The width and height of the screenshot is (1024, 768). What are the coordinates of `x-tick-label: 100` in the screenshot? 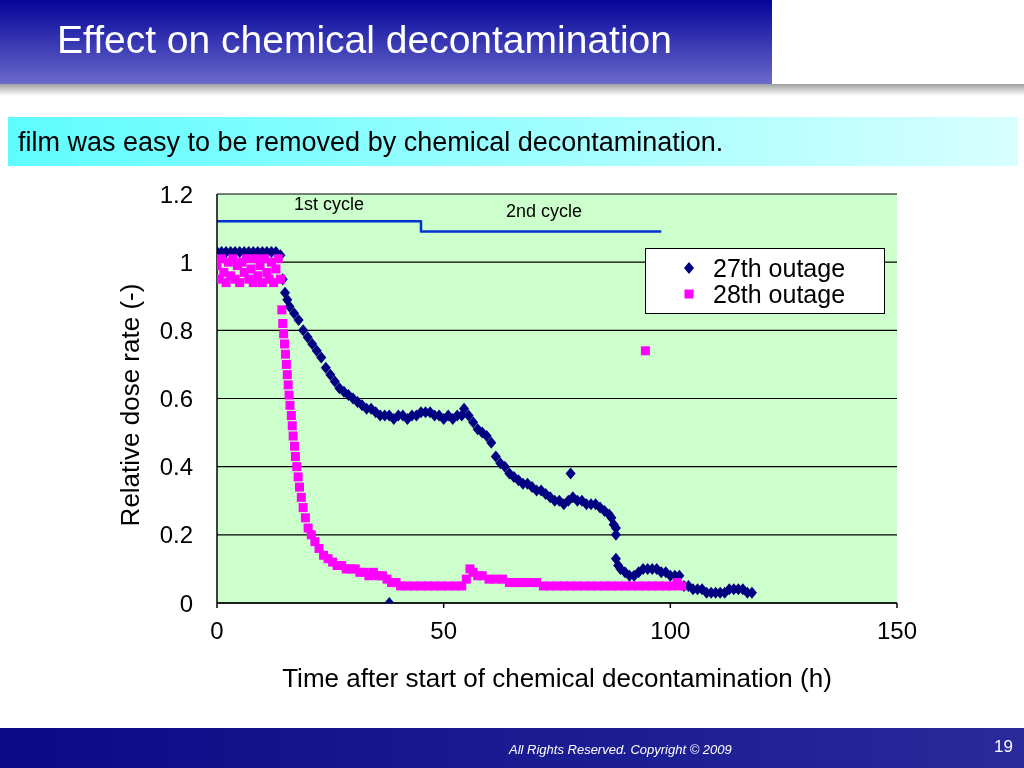 It's located at (670, 631).